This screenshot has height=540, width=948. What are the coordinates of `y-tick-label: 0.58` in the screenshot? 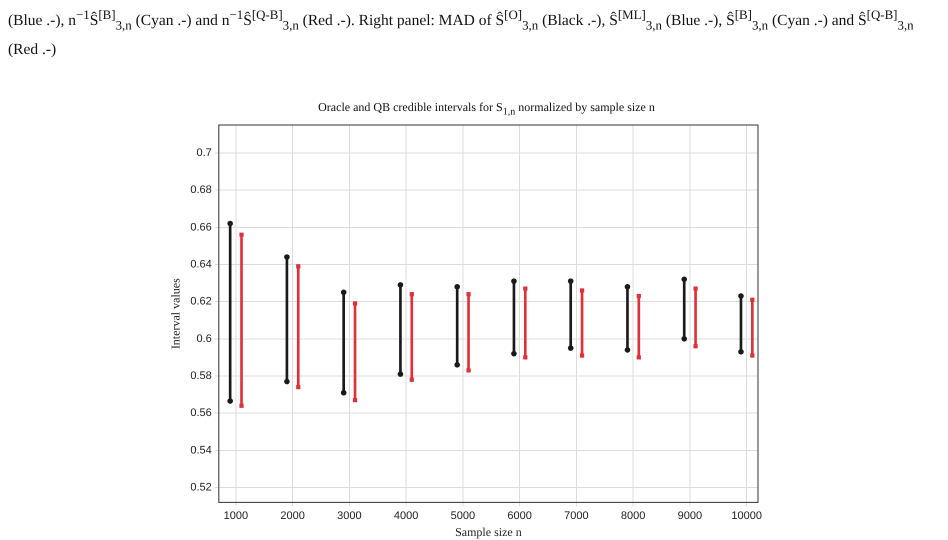 It's located at (201, 376).